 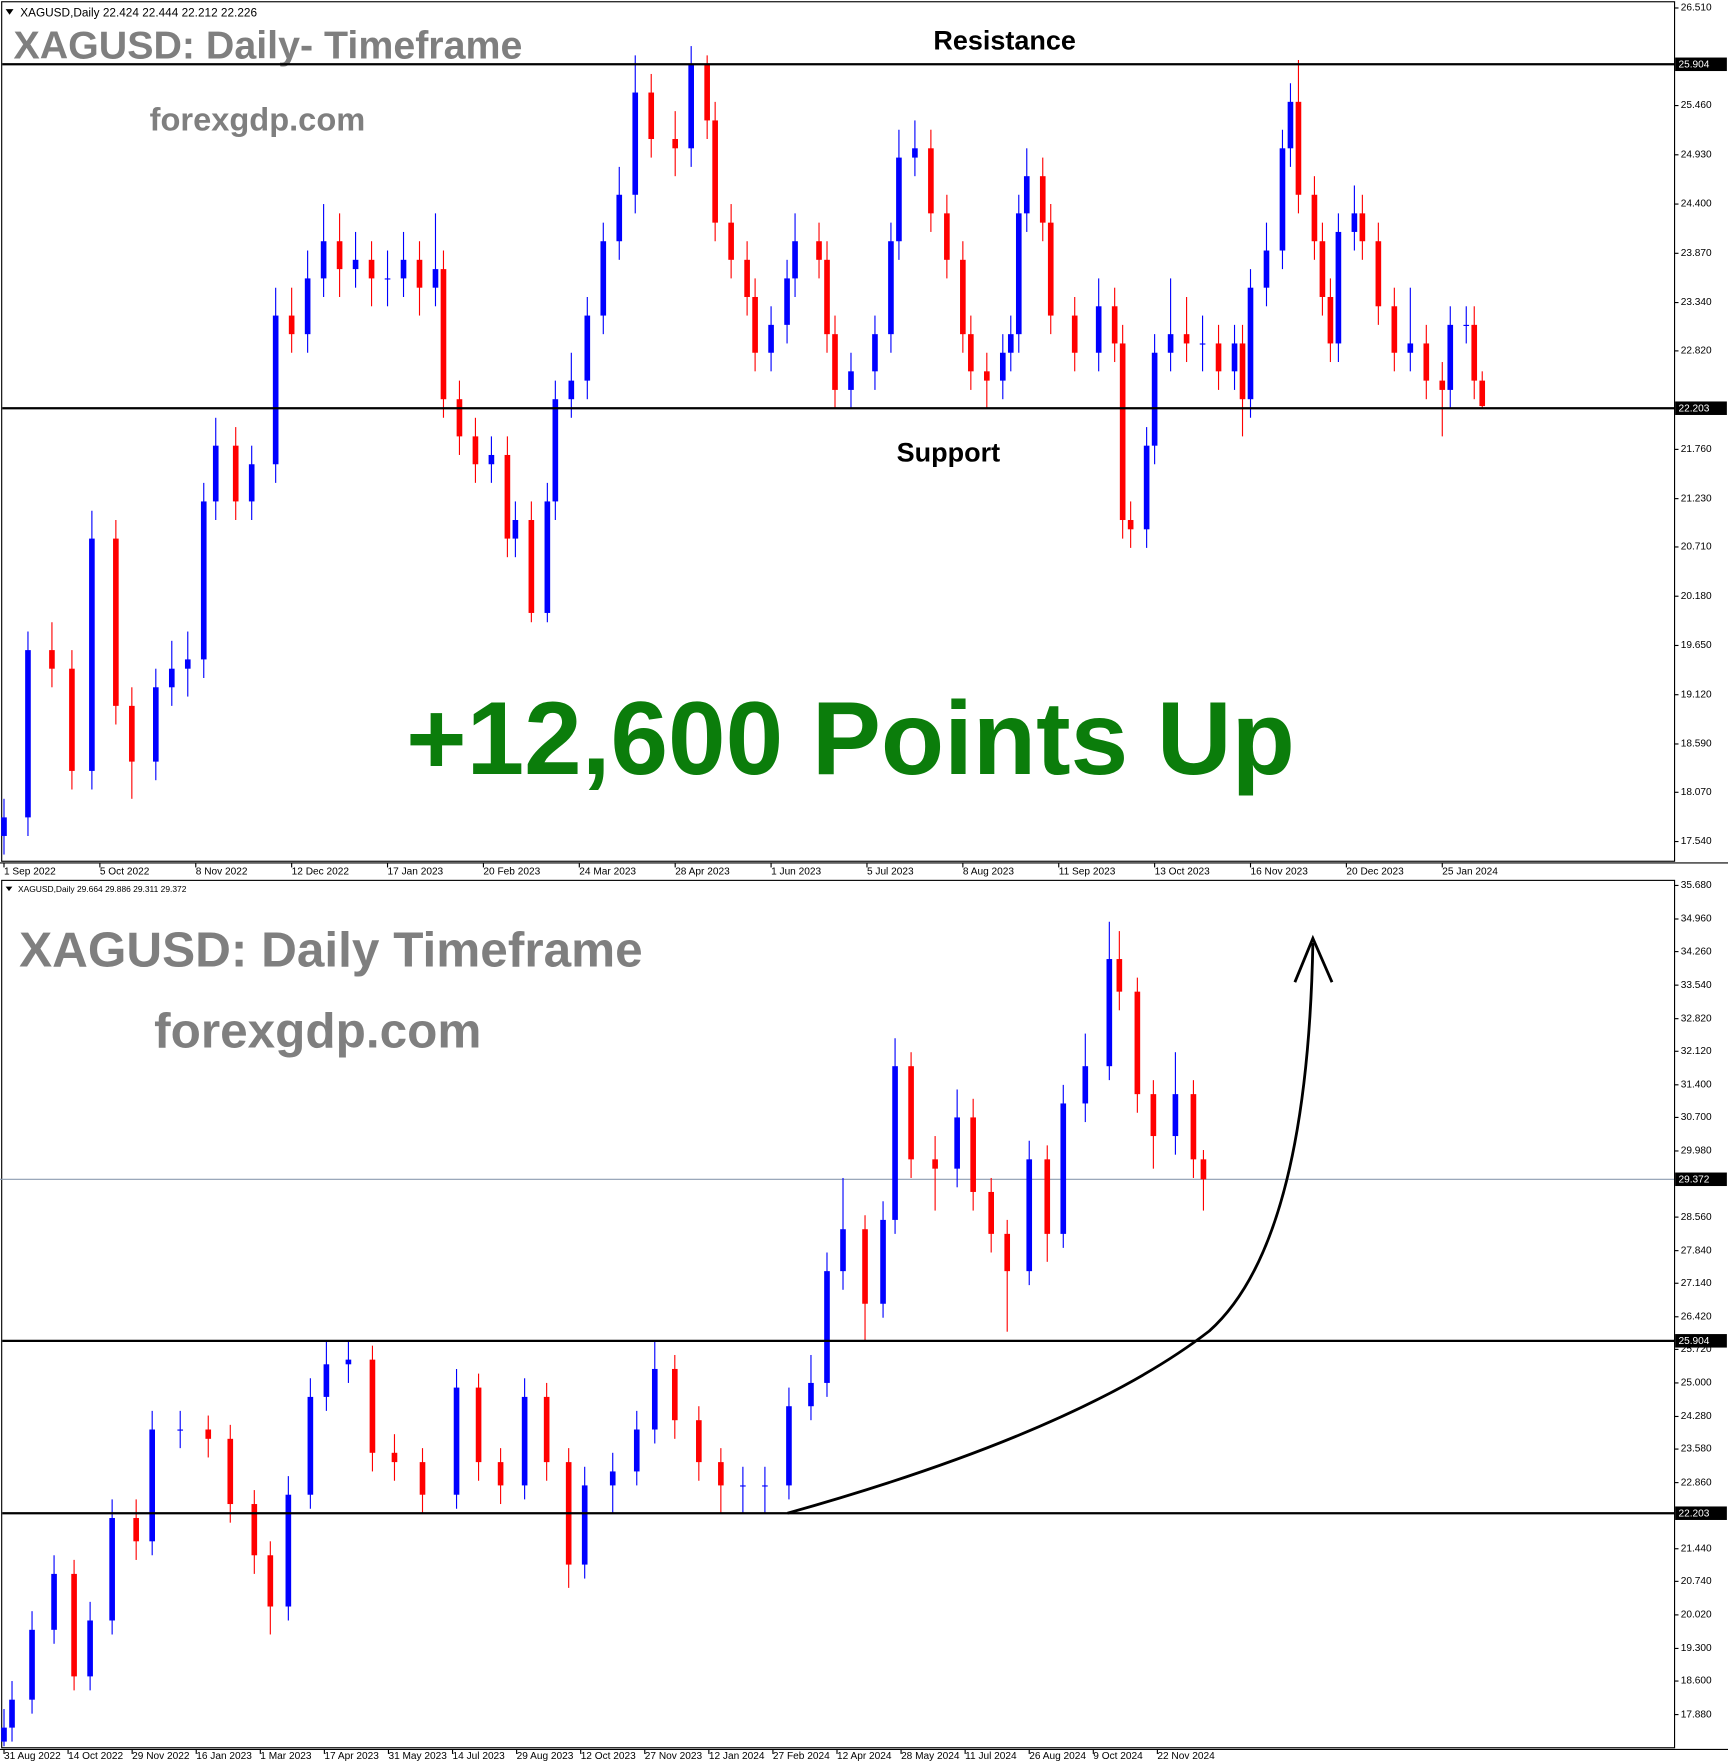 What do you see at coordinates (1696, 449) in the screenshot?
I see `y-tick-label: 21.760` at bounding box center [1696, 449].